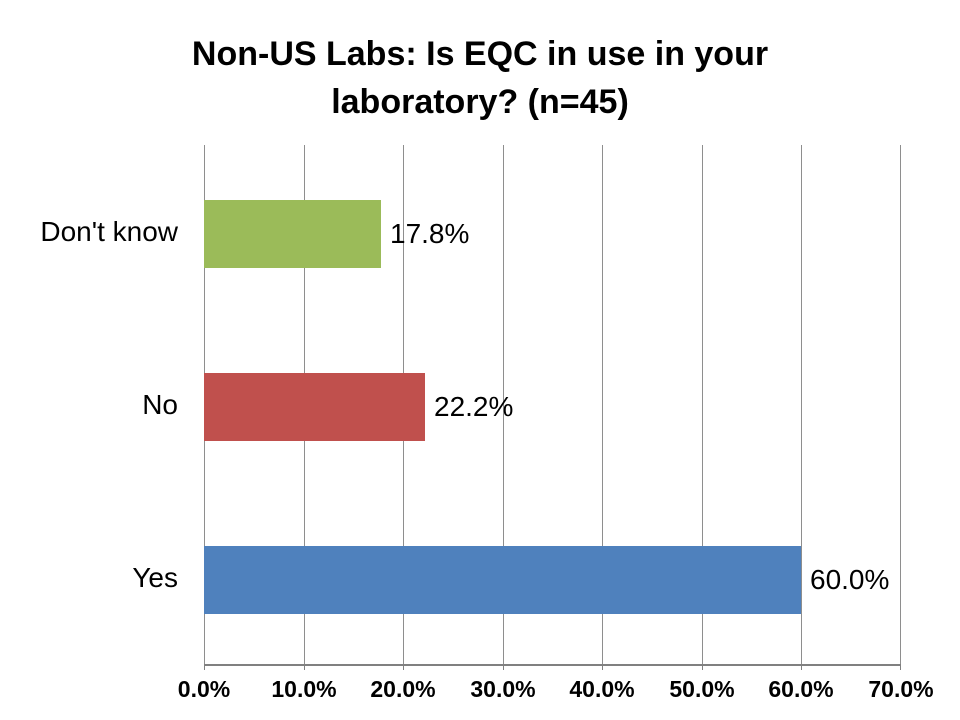 The width and height of the screenshot is (960, 720). I want to click on bar-don-t-know, so click(292, 234).